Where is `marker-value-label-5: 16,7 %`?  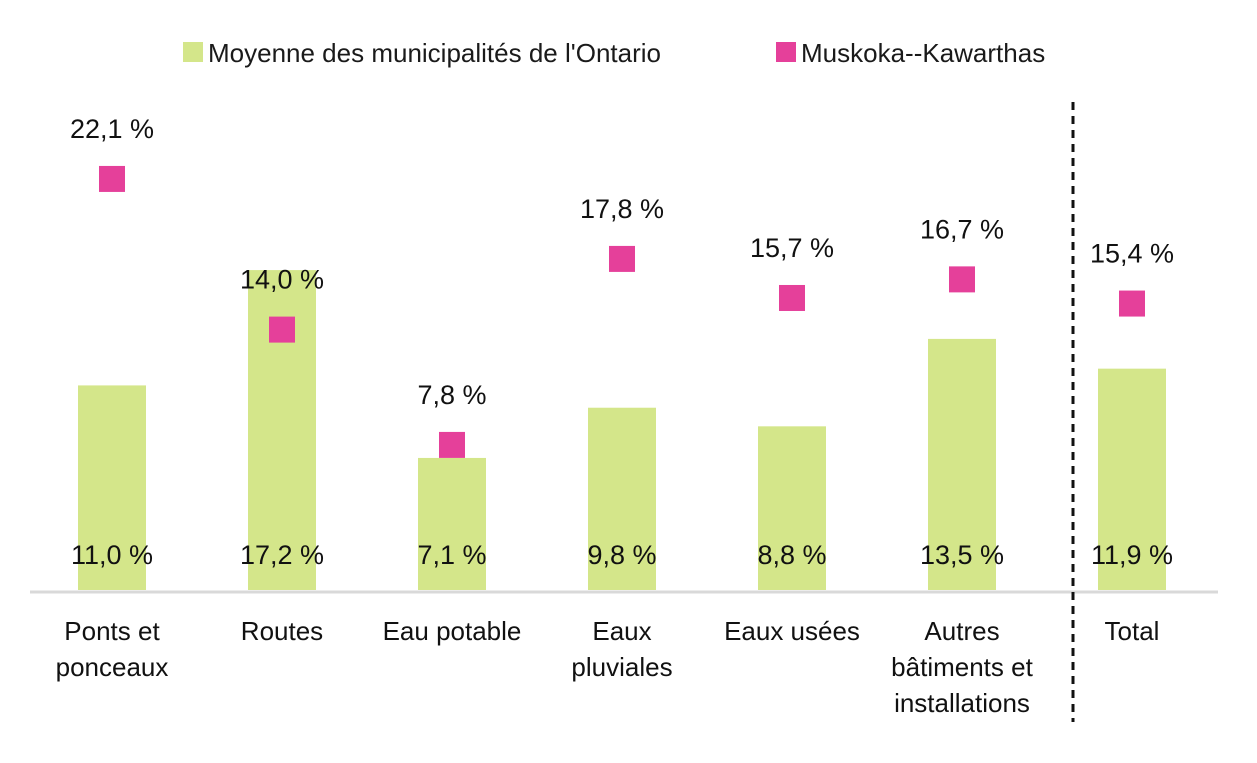
marker-value-label-5: 16,7 % is located at coordinates (962, 229).